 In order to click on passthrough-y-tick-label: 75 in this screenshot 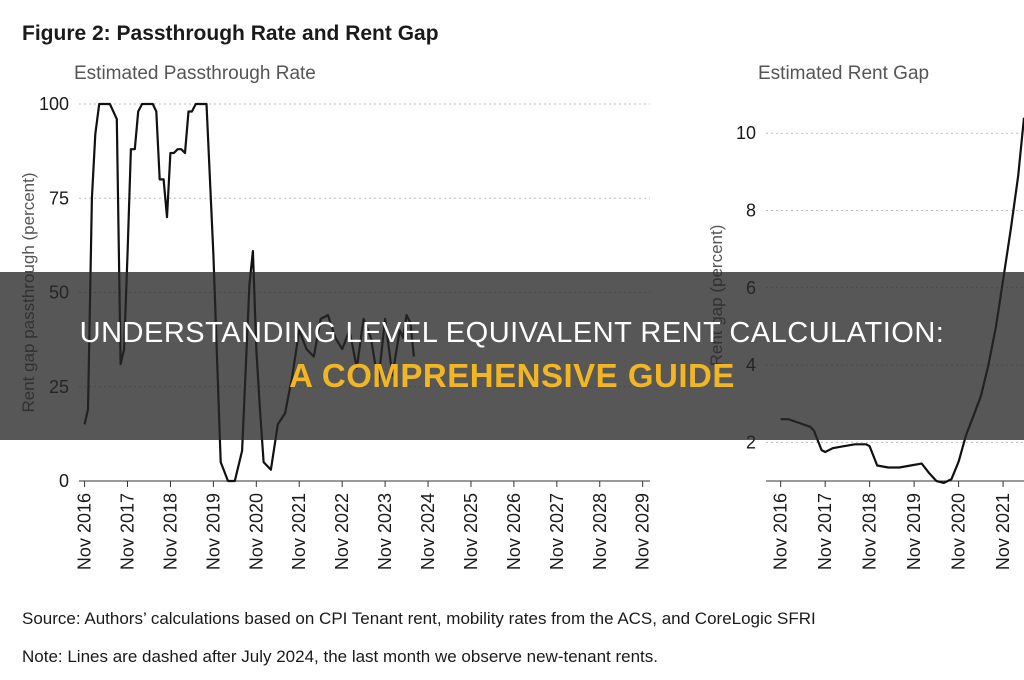, I will do `click(59, 198)`.